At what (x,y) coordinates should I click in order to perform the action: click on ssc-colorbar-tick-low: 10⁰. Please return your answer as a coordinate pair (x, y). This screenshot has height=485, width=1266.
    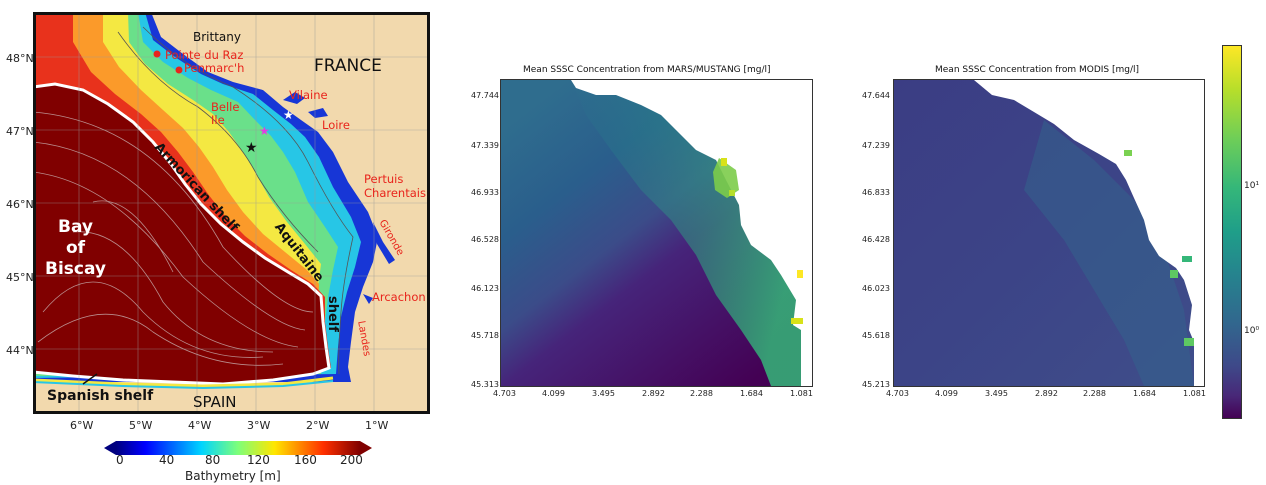
    Looking at the image, I should click on (1252, 331).